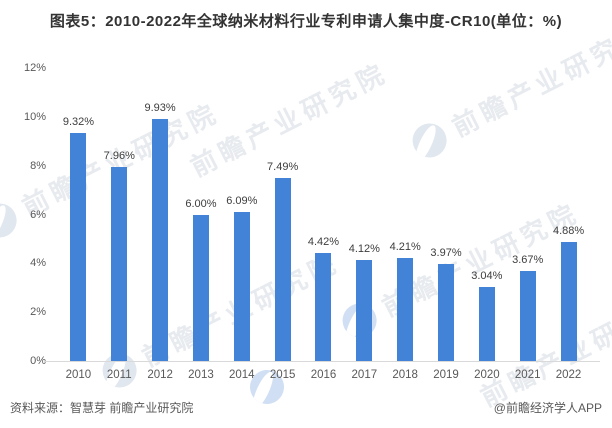 This screenshot has height=428, width=612. I want to click on credit-note: @前瞻经济学人APP, so click(547, 408).